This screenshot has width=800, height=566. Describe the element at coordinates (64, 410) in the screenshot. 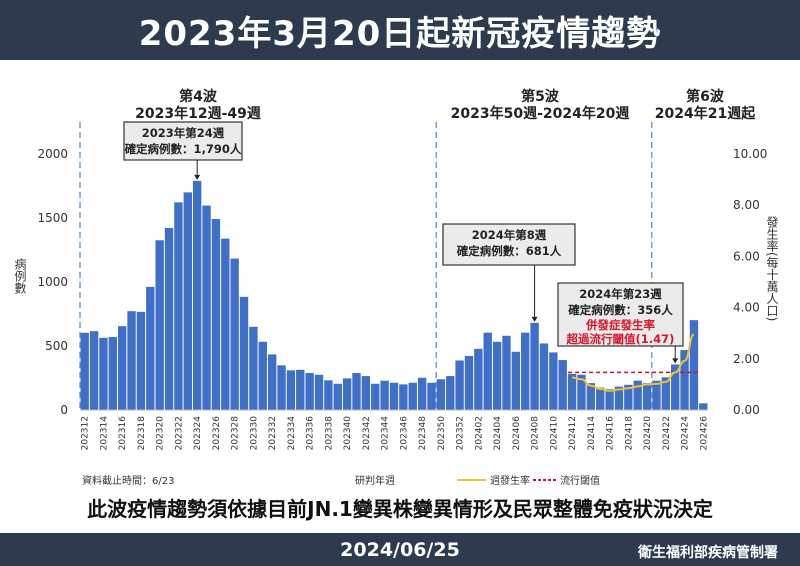

I see `y-tick-label: 0` at that location.